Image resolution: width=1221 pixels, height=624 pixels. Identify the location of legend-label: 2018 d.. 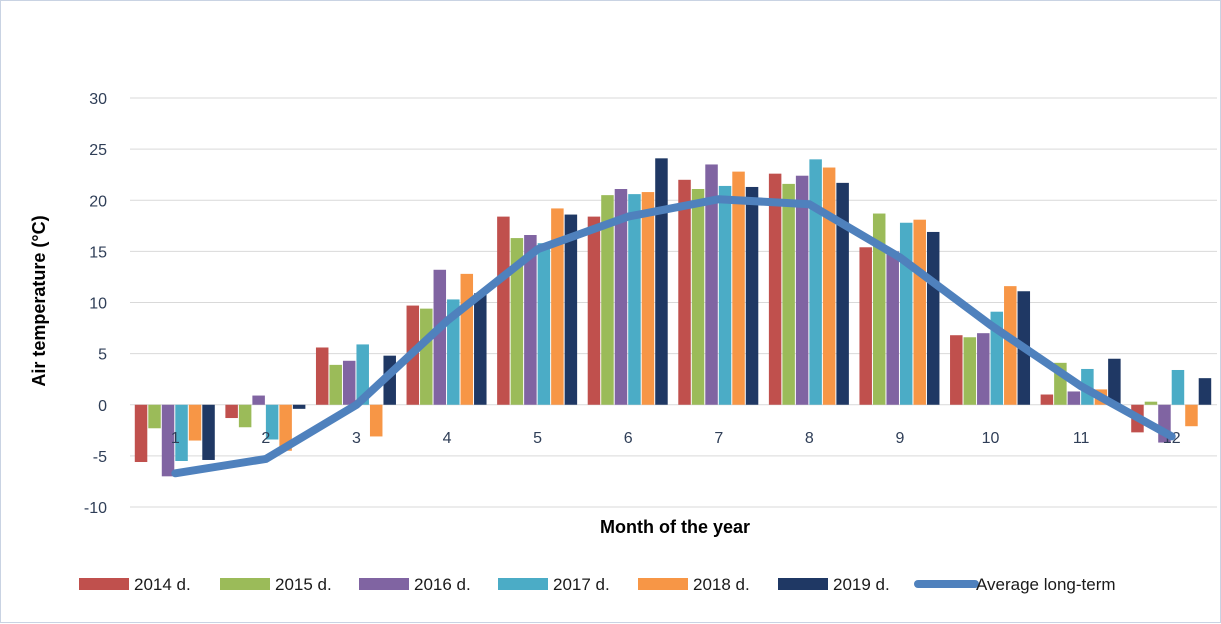
(721, 584).